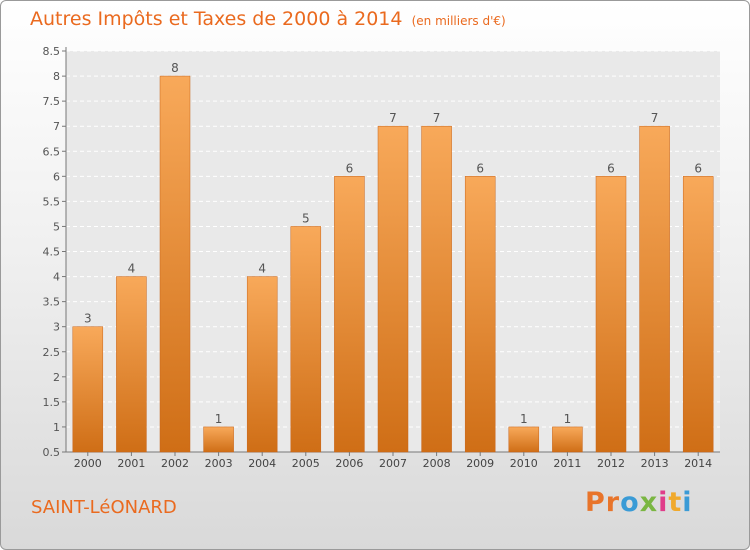 The height and width of the screenshot is (550, 750). I want to click on y-tick-label: 4.5, so click(52, 252).